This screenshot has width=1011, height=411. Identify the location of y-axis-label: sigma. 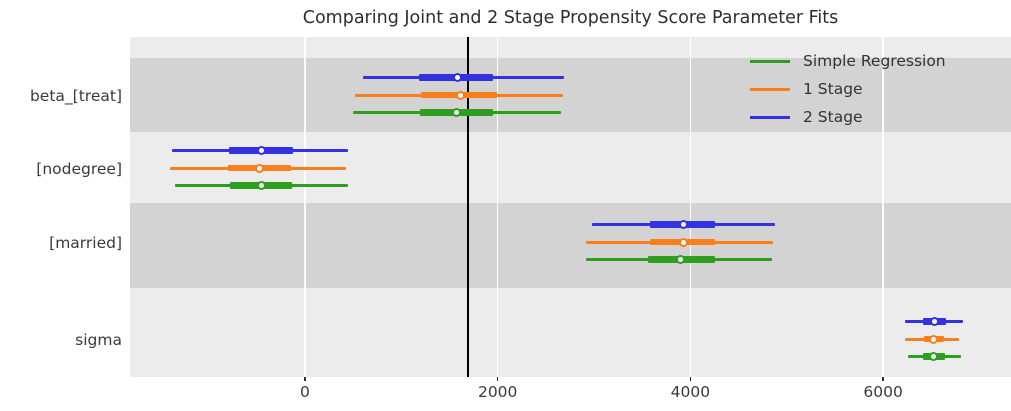
(98, 340).